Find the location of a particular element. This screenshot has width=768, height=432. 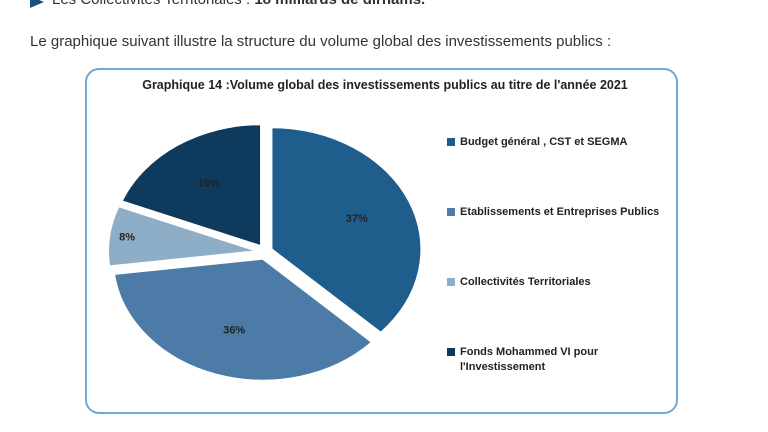

legend-label: Fonds Mohammed VI pour l'Investissement is located at coordinates (529, 359).